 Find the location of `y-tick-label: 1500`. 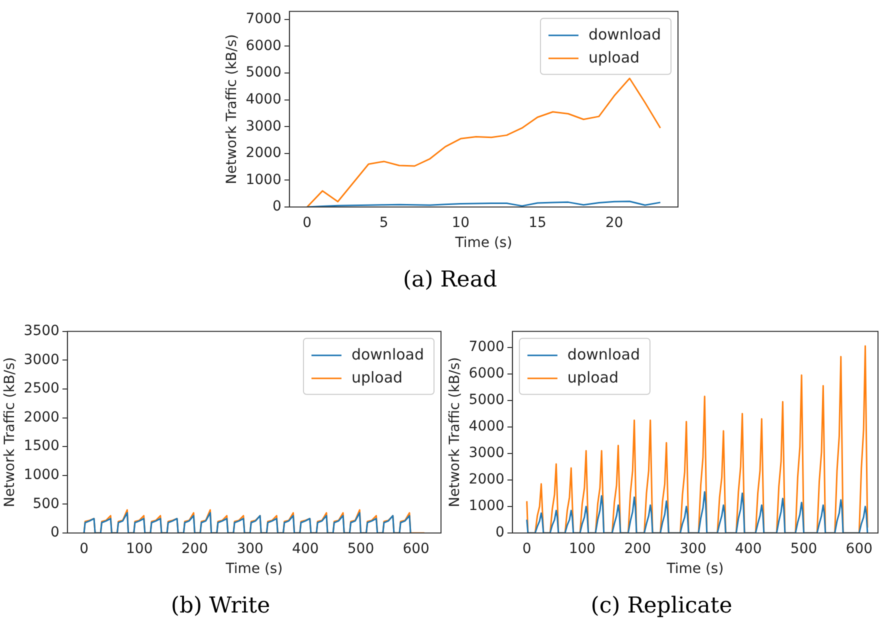

y-tick-label: 1500 is located at coordinates (42, 446).